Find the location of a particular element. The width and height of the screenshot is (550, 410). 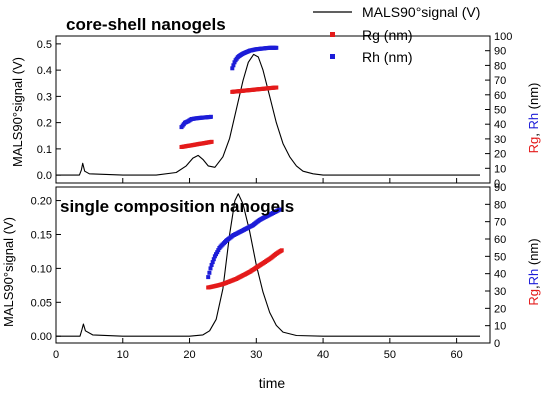

y2-label-rh-2: Rh is located at coordinates (533, 277).